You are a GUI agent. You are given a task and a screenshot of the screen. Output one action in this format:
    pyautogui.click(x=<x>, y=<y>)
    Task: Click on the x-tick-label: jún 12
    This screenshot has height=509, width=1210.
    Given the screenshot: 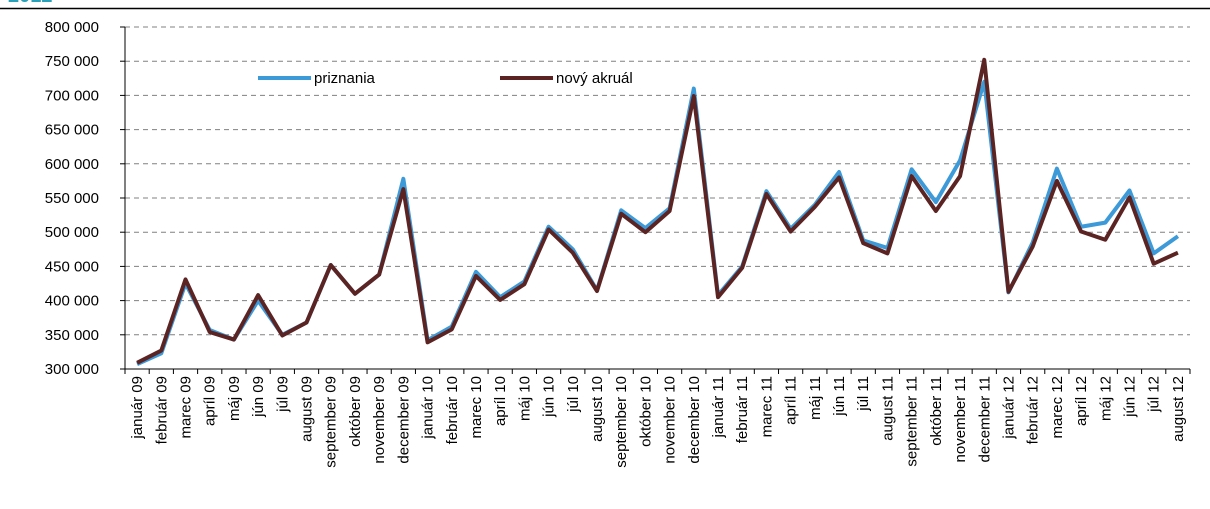 What is the action you would take?
    pyautogui.click(x=1129, y=397)
    